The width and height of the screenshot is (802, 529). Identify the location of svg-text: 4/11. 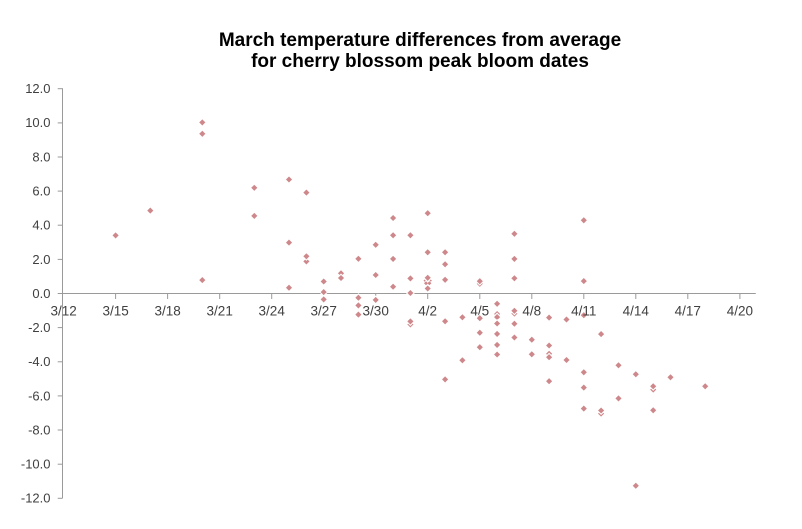
(583, 311).